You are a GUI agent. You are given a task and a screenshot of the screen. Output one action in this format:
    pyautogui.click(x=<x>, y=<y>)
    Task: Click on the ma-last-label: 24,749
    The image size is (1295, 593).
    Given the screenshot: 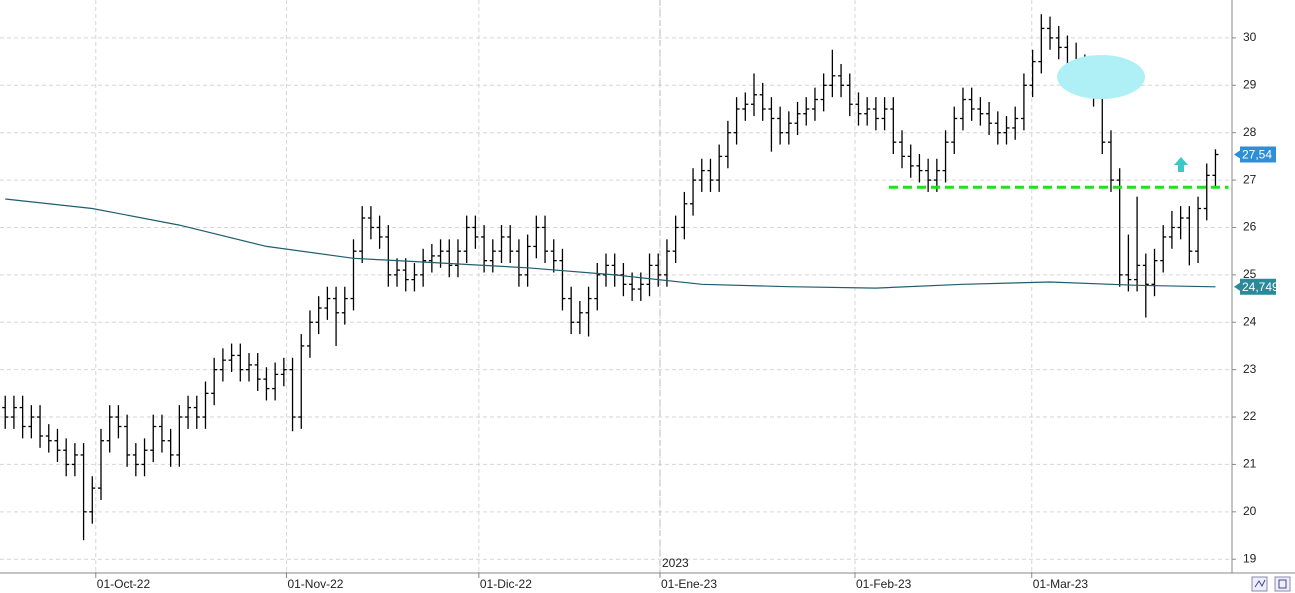 What is the action you would take?
    pyautogui.click(x=1260, y=287)
    